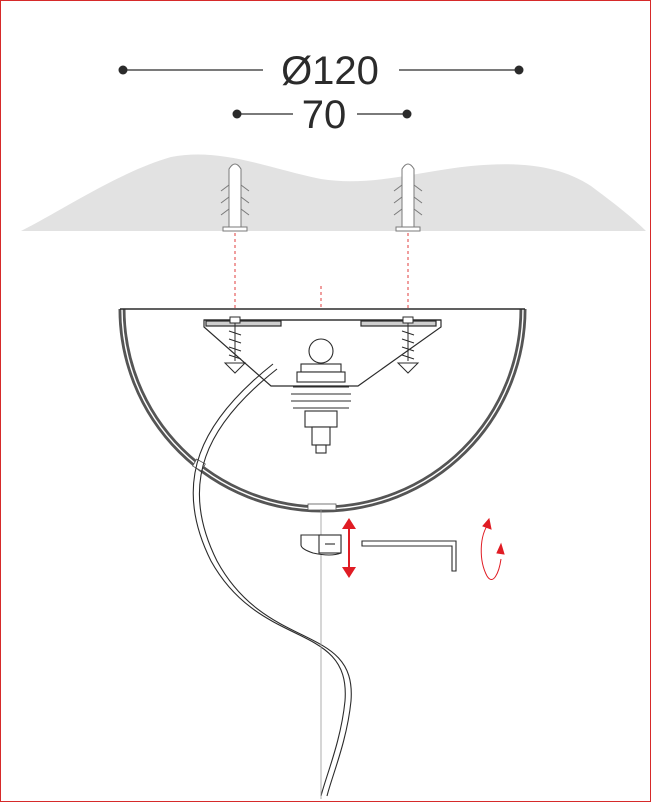 This screenshot has height=802, width=651. I want to click on ceiling-surface, so click(333, 192).